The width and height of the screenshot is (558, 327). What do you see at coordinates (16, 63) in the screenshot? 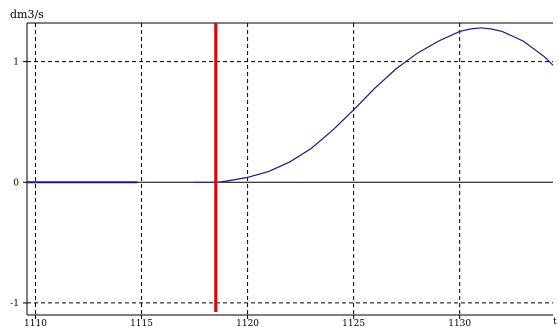
I see `y-tick-label: 1` at bounding box center [16, 63].